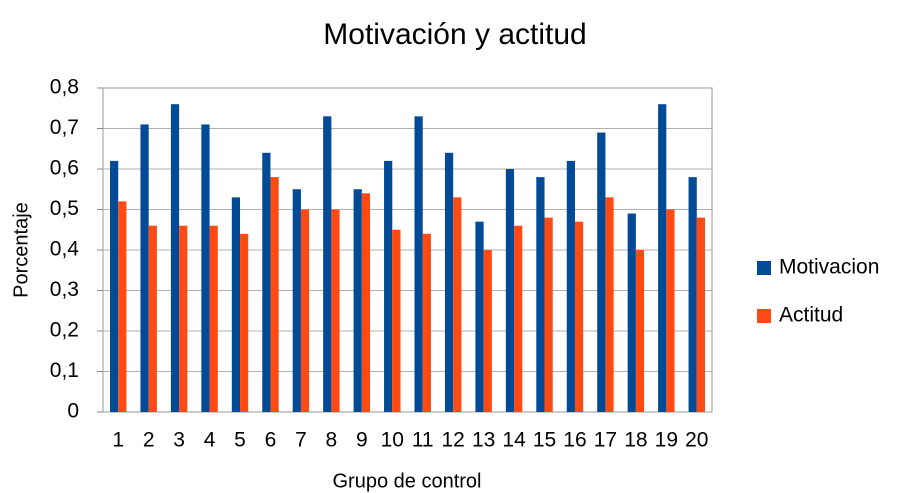  I want to click on y-tick-label: 0,3, so click(64, 289).